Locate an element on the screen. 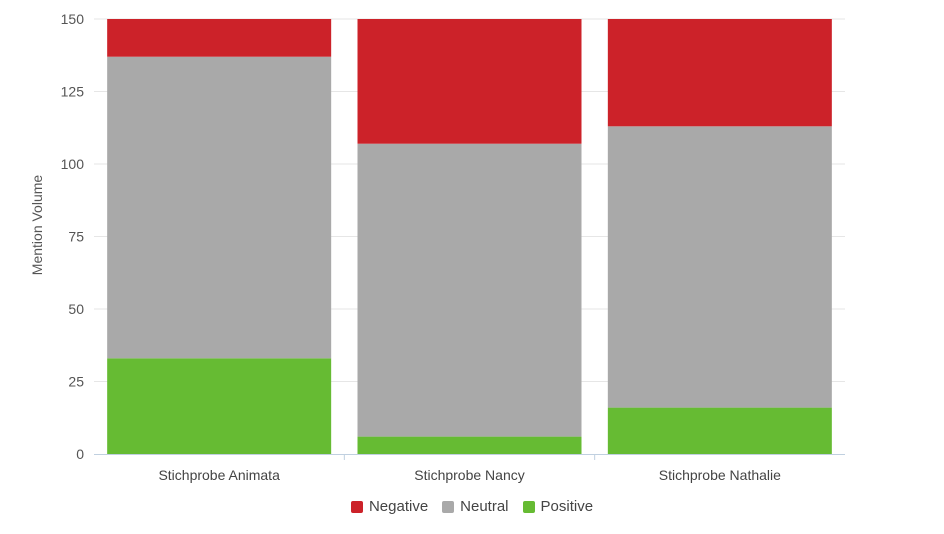 The image size is (944, 534). y-tick-label: 25 is located at coordinates (76, 382).